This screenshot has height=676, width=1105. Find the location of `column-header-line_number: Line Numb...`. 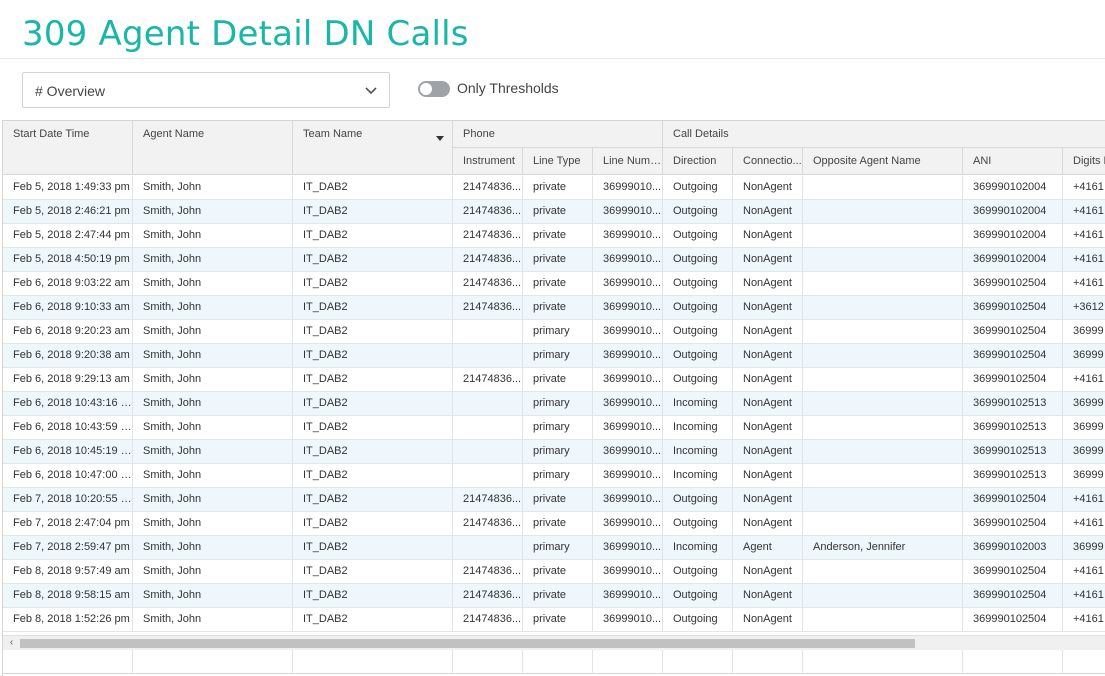

column-header-line_number: Line Numb... is located at coordinates (628, 161).